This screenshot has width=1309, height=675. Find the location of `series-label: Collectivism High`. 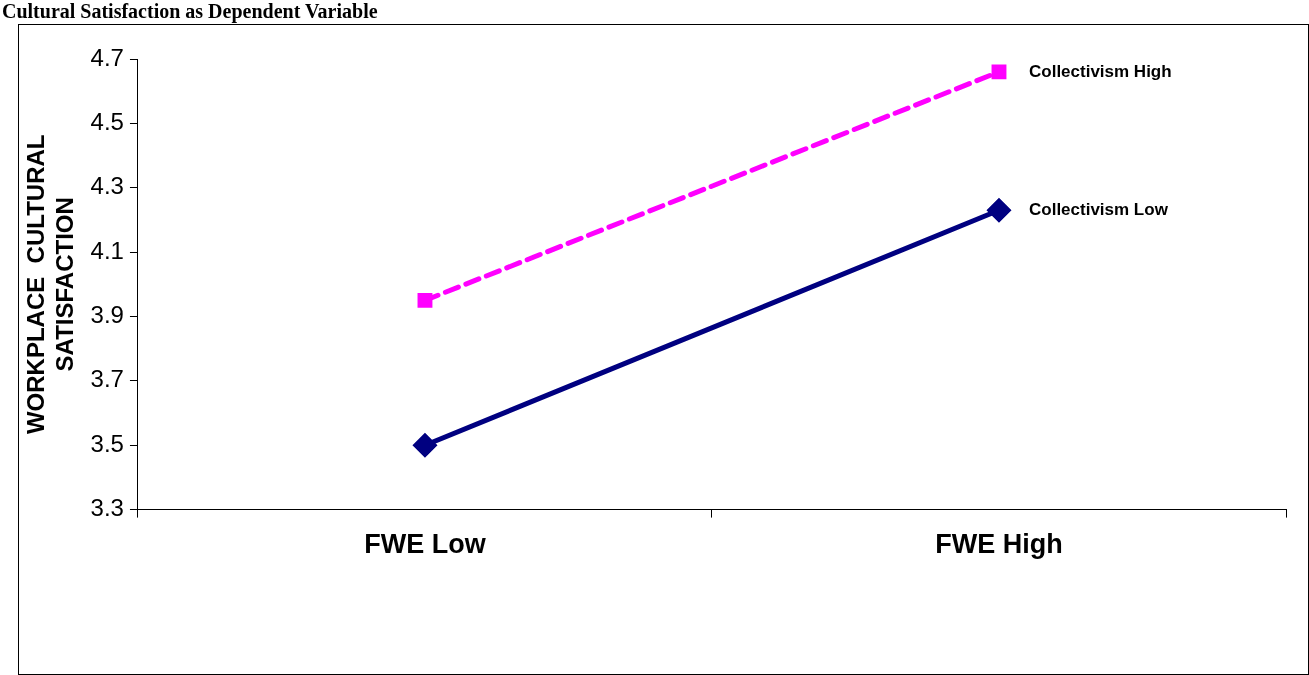

series-label: Collectivism High is located at coordinates (1100, 71).